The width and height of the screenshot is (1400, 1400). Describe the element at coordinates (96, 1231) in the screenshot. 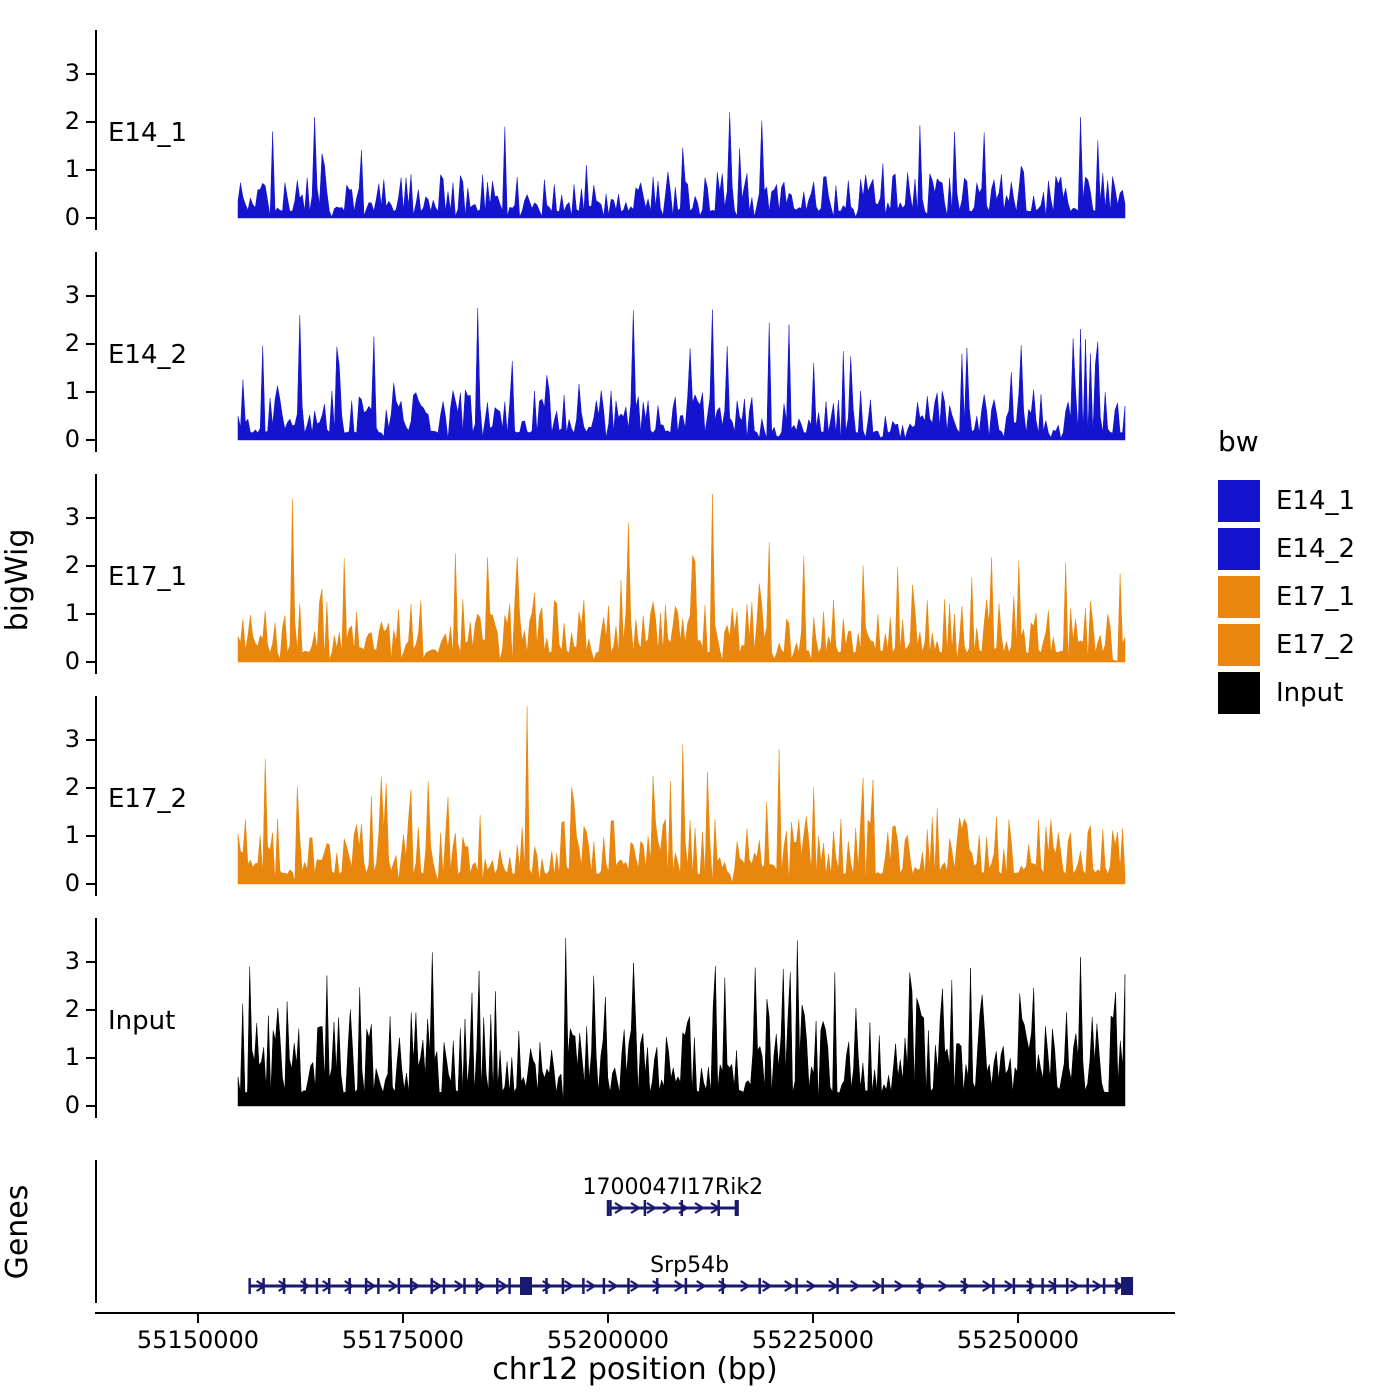

I see `genes-y-axis-line` at that location.